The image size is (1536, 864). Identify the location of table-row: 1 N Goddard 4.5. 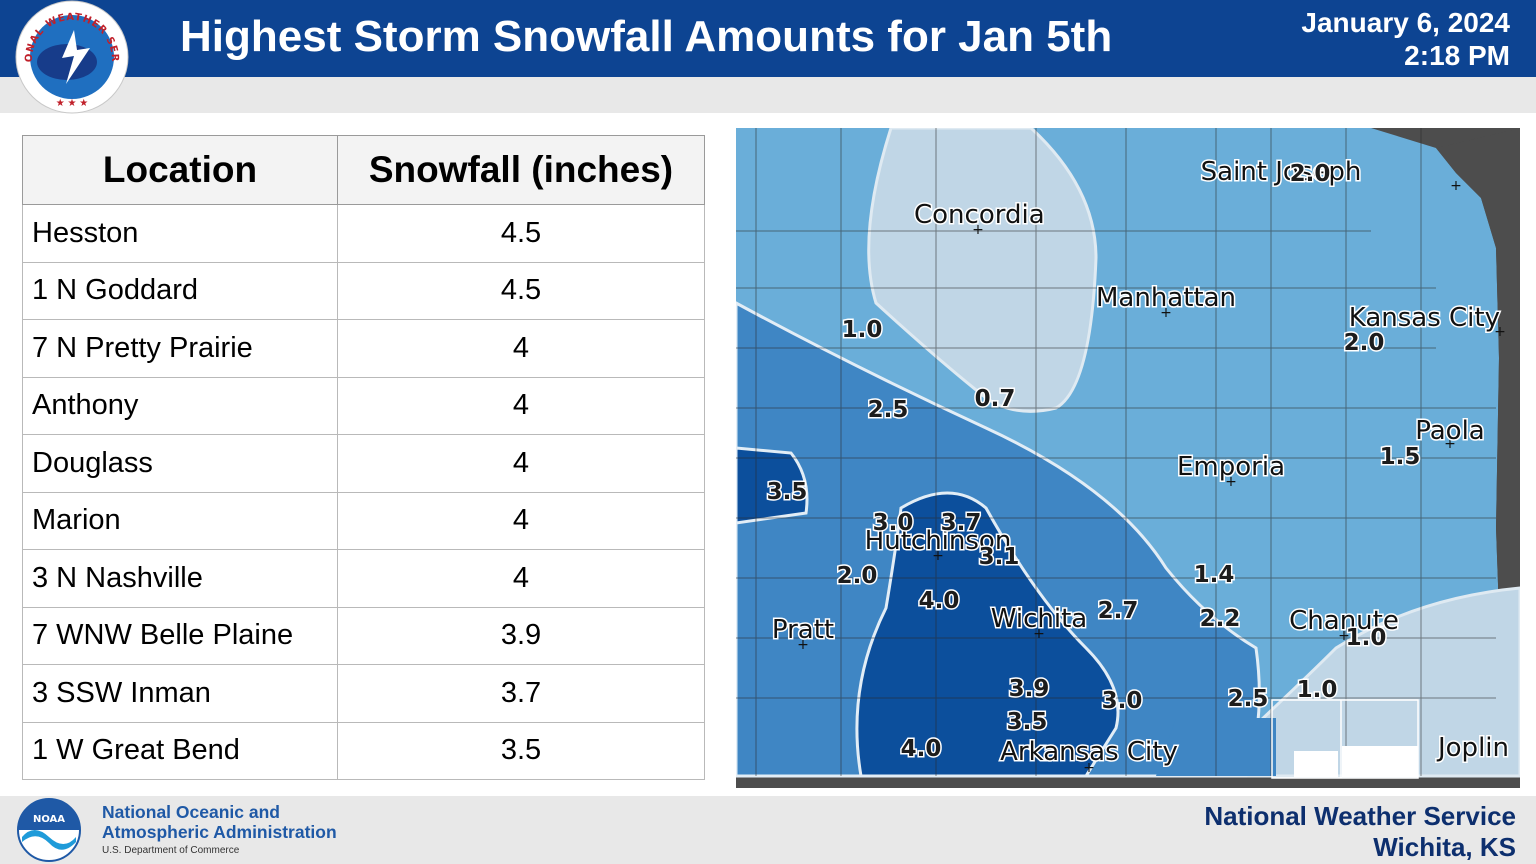
(363, 290).